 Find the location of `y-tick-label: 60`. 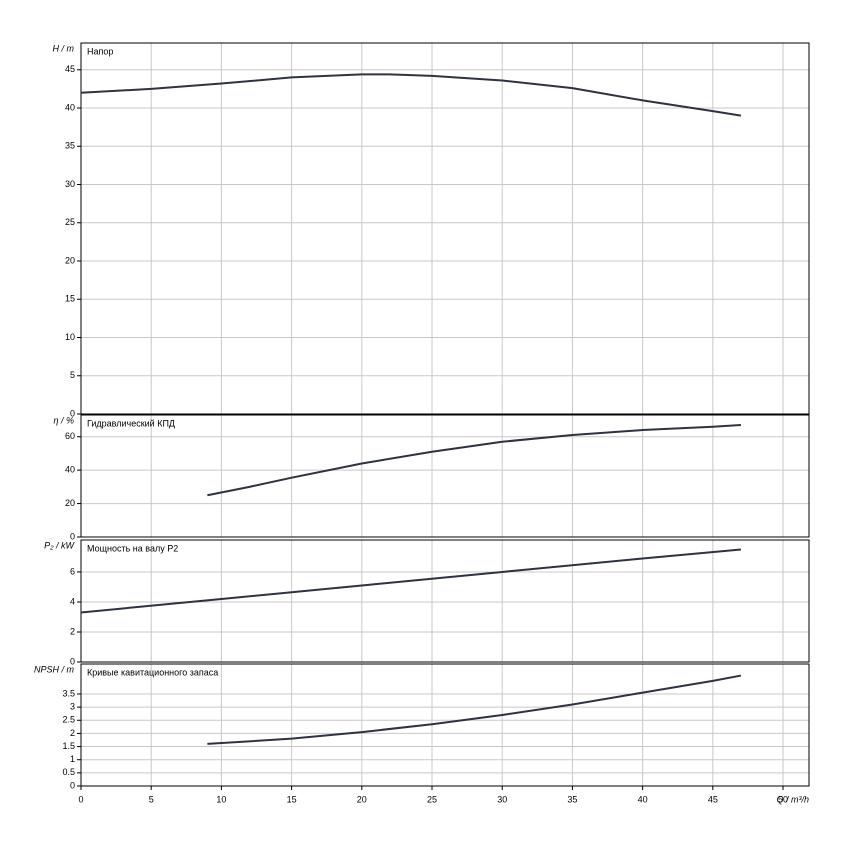

y-tick-label: 60 is located at coordinates (70, 436).